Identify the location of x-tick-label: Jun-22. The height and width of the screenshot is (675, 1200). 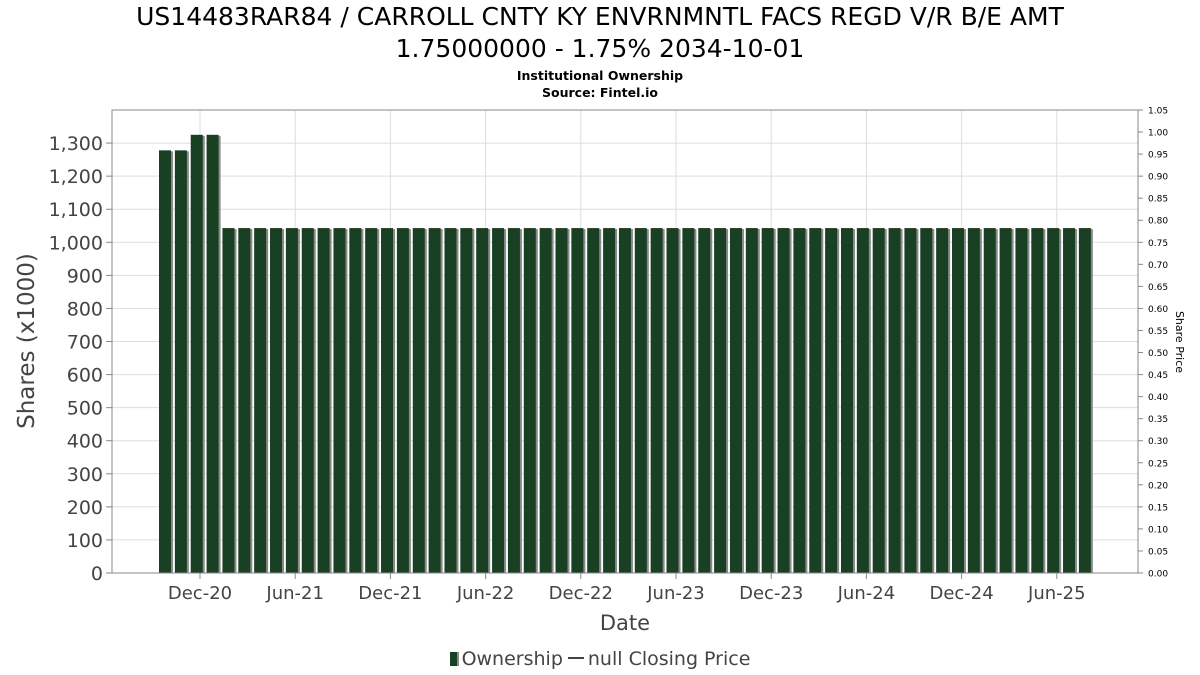
(485, 593).